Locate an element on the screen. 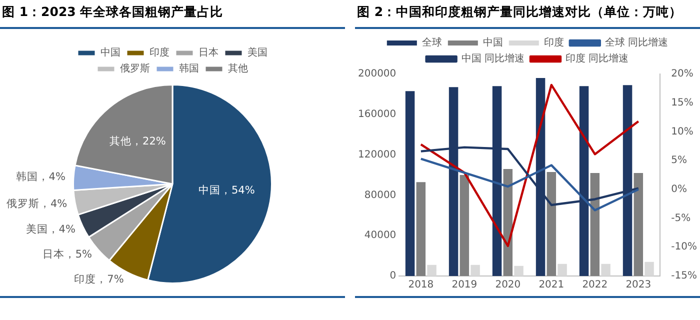 This screenshot has height=320, width=700. y-tick-label: 160000 is located at coordinates (377, 114).